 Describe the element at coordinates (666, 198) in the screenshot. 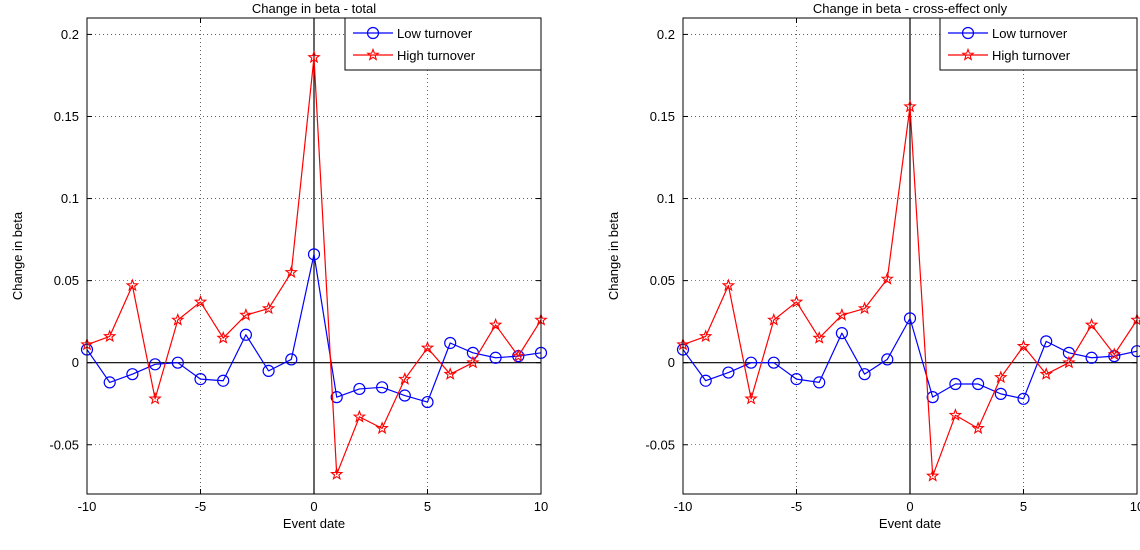

I see `y-tick-label: 0.1` at that location.